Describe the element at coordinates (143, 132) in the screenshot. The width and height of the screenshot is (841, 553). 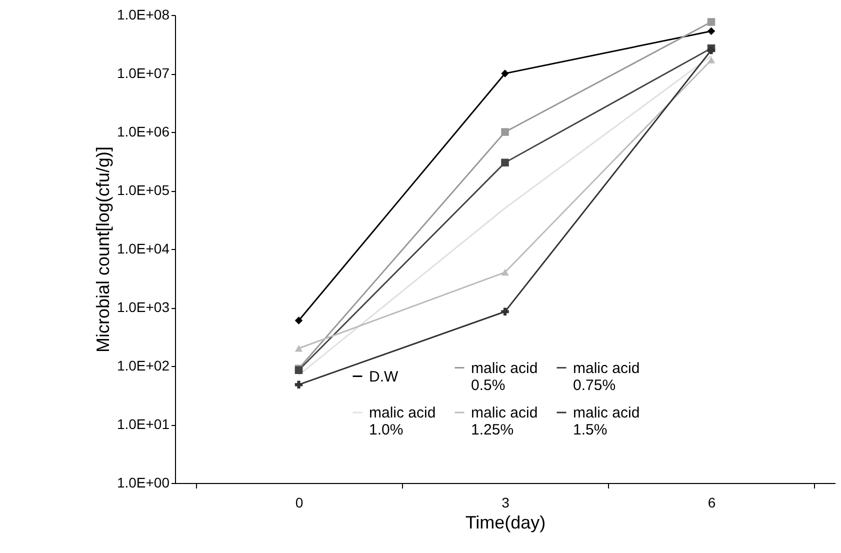
I see `y-tick-label: 1.0E+06` at that location.